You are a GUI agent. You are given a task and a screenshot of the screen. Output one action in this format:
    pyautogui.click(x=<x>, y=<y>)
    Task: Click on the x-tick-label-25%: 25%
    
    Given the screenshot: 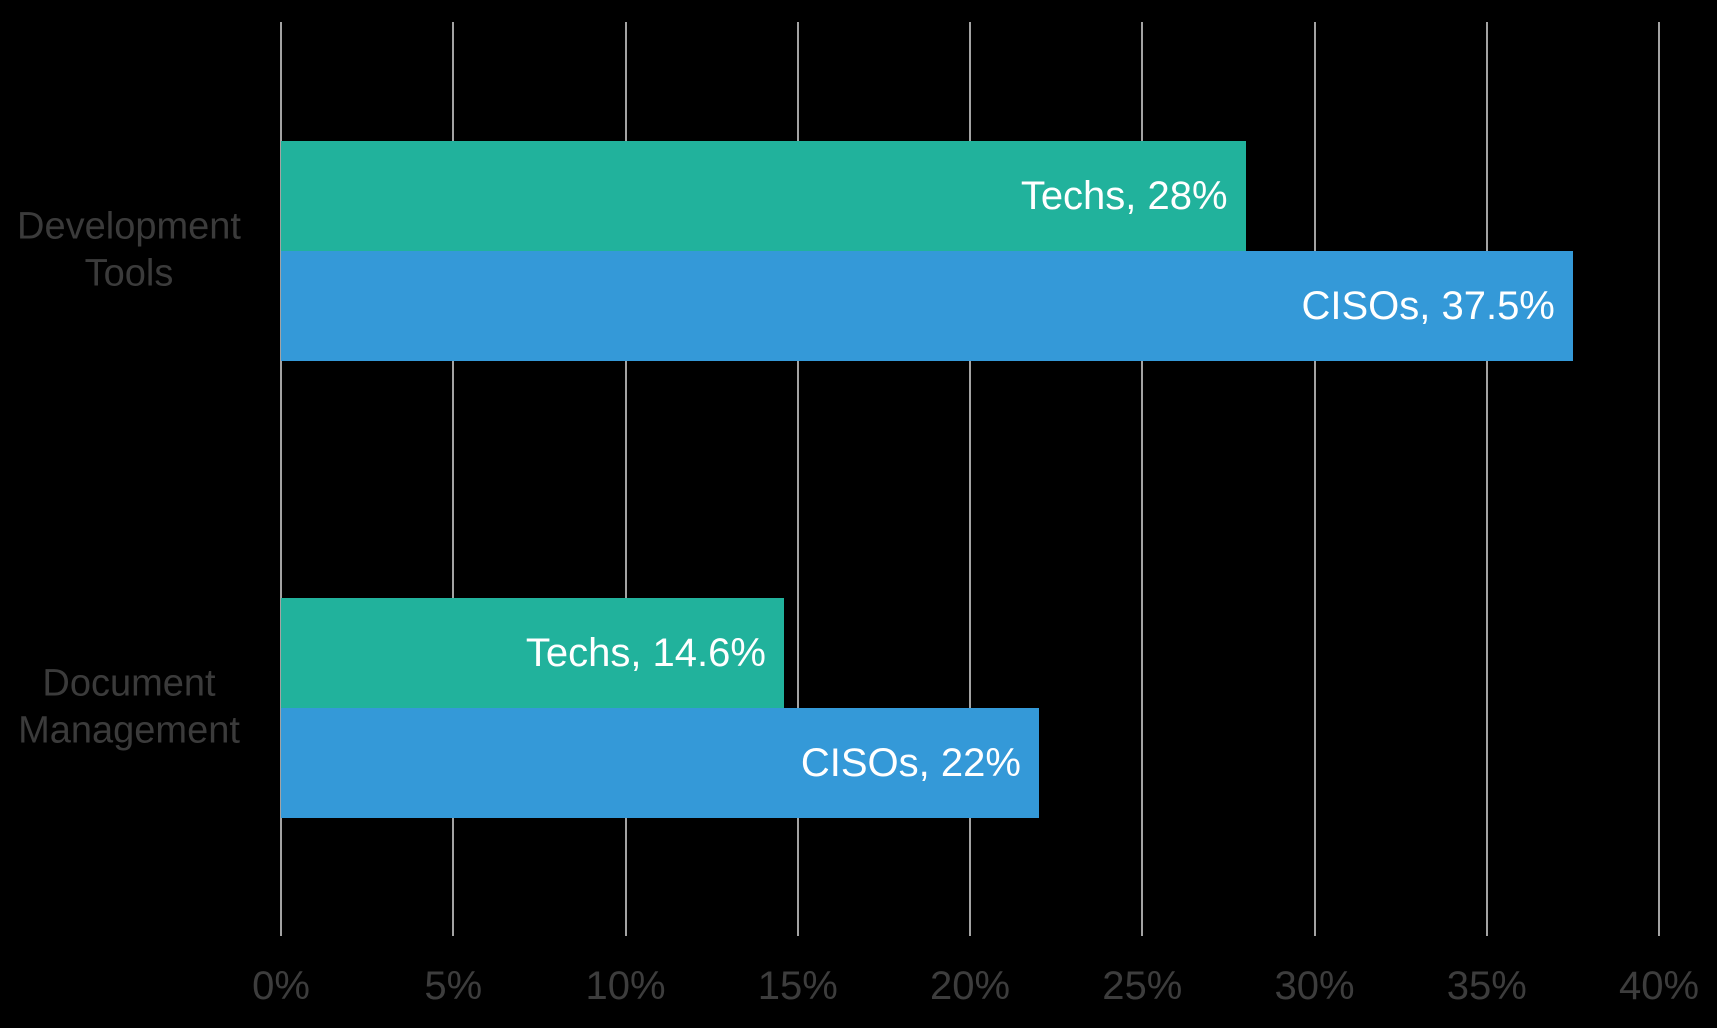 What is the action you would take?
    pyautogui.click(x=1142, y=986)
    